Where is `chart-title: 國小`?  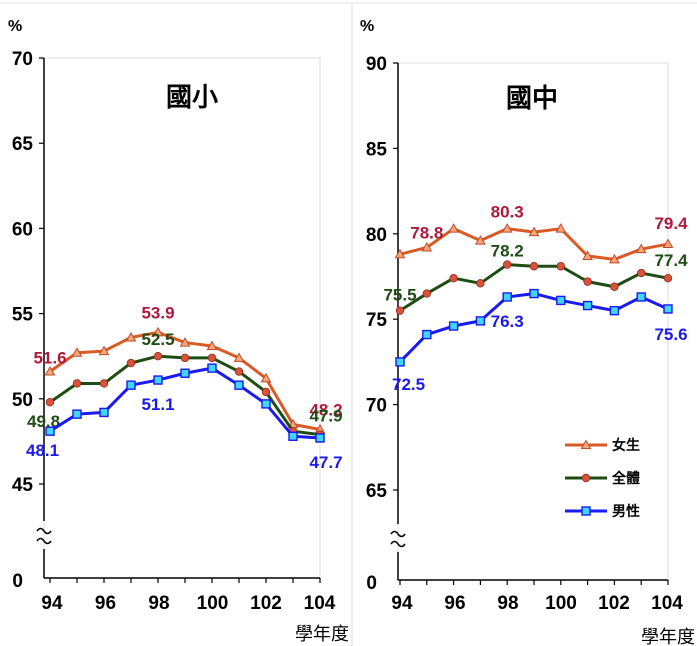 chart-title: 國小 is located at coordinates (192, 98).